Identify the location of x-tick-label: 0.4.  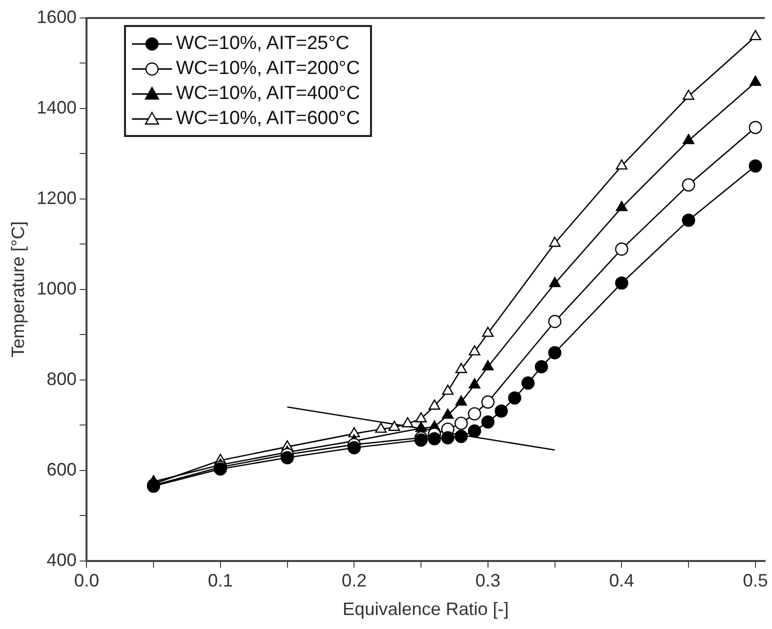
(621, 580).